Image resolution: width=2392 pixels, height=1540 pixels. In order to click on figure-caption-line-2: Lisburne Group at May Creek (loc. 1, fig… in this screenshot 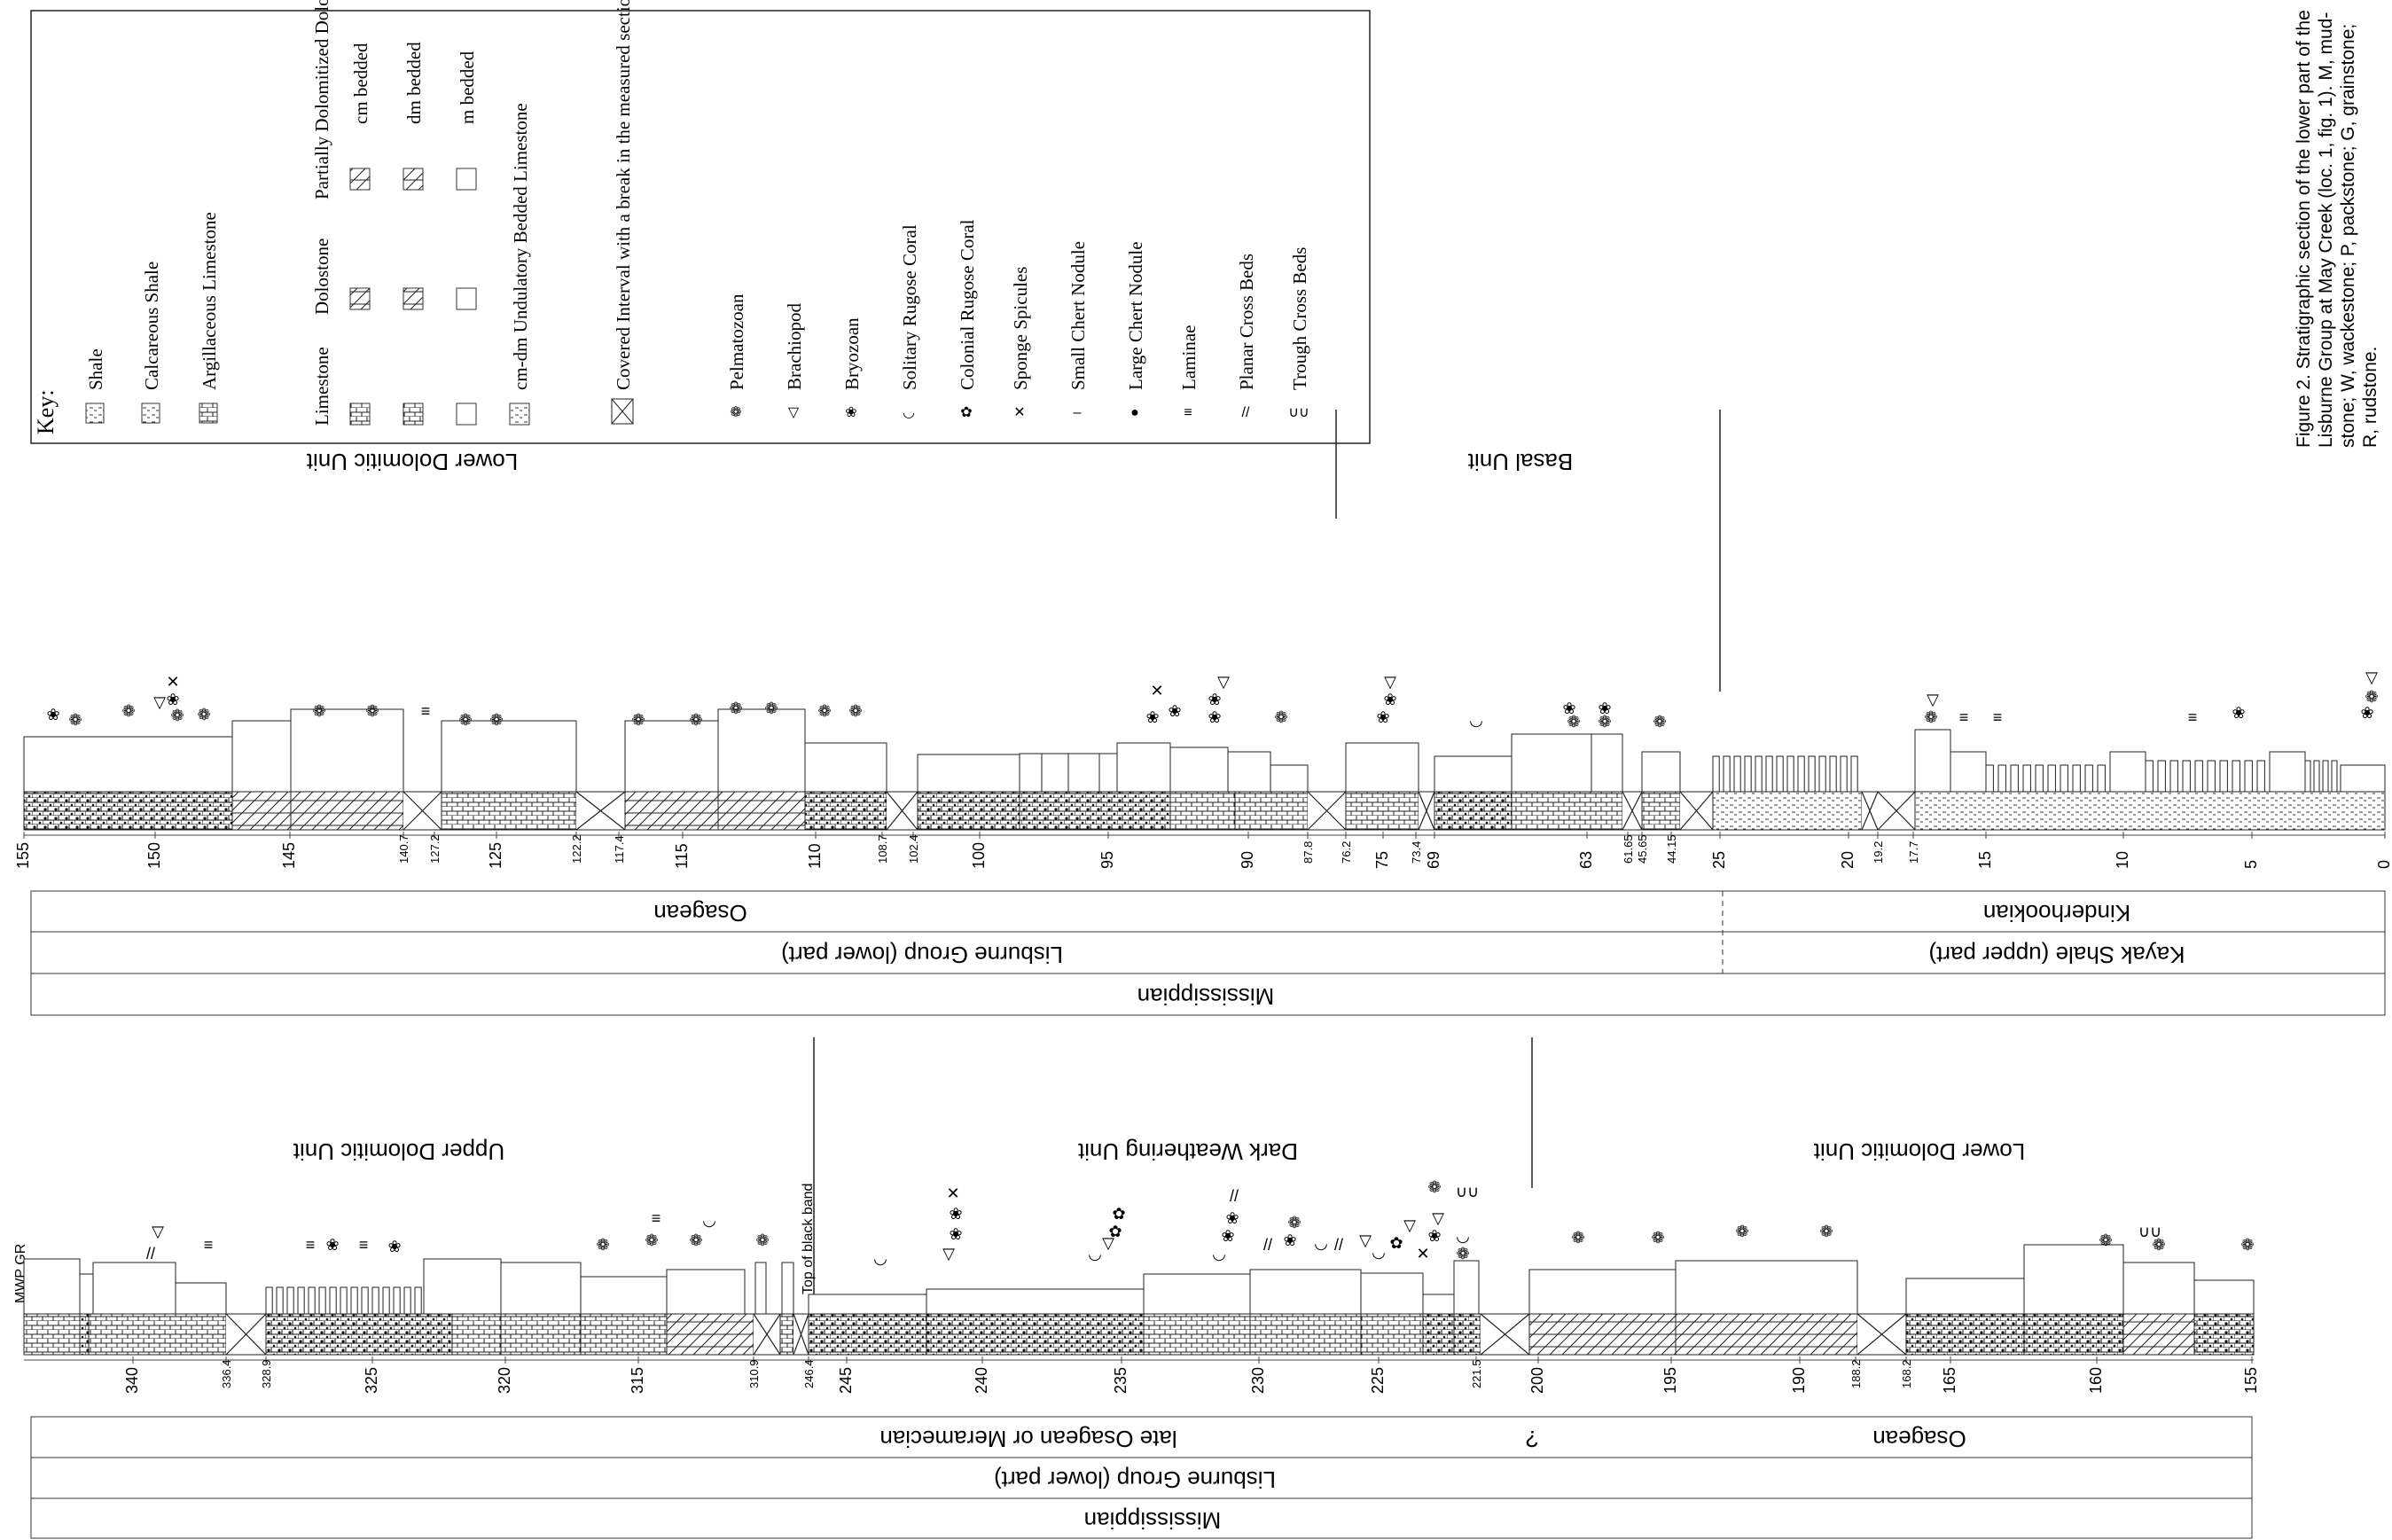, I will do `click(2326, 230)`.